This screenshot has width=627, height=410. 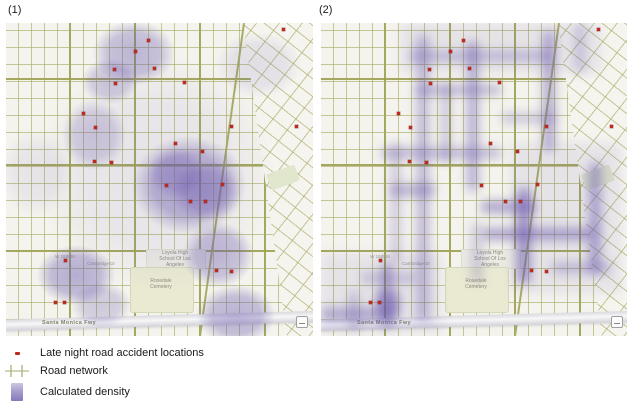 I want to click on road-network-icon, so click(x=17, y=371).